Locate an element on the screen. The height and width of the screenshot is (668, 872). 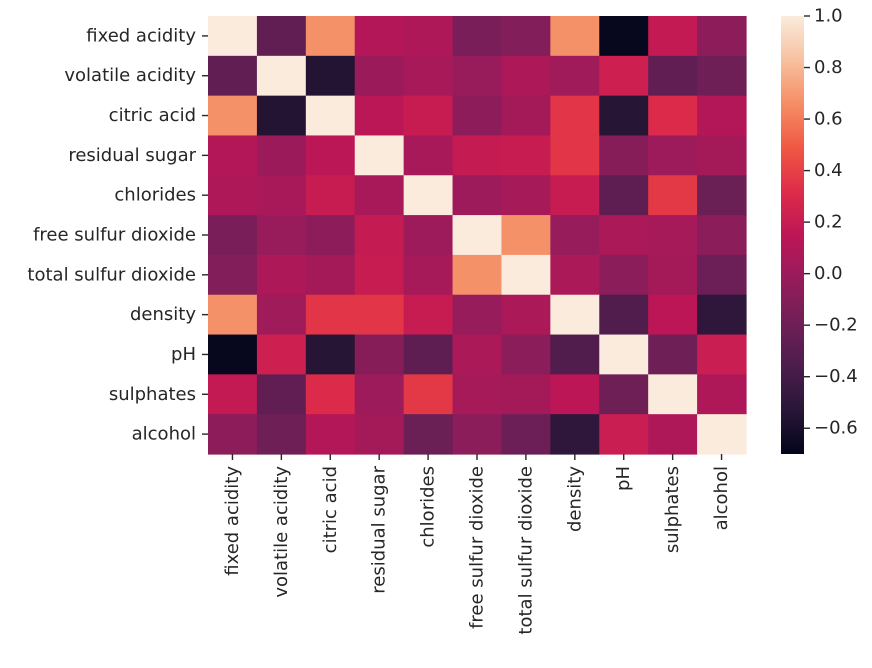
column-label: free sulfur dioxide is located at coordinates (477, 547).